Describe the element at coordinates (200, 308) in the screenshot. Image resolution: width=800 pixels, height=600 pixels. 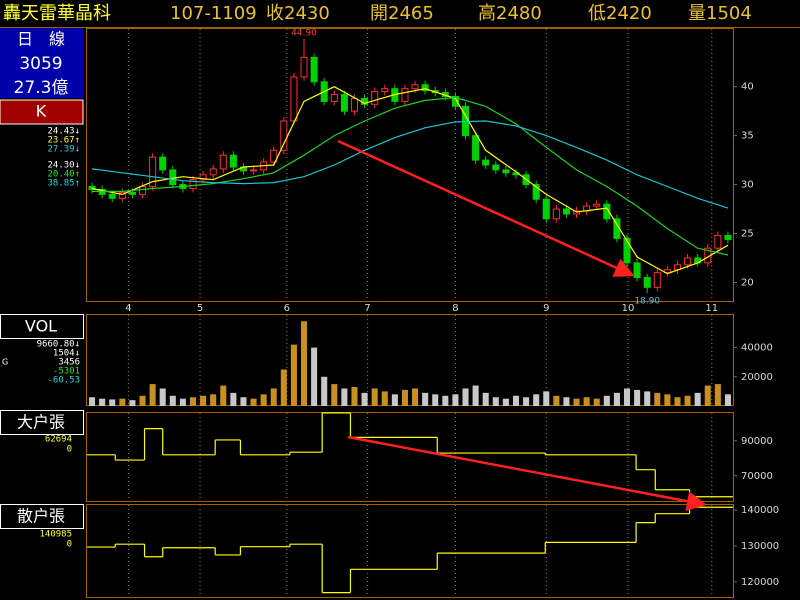
I see `x-tick-label: 5` at that location.